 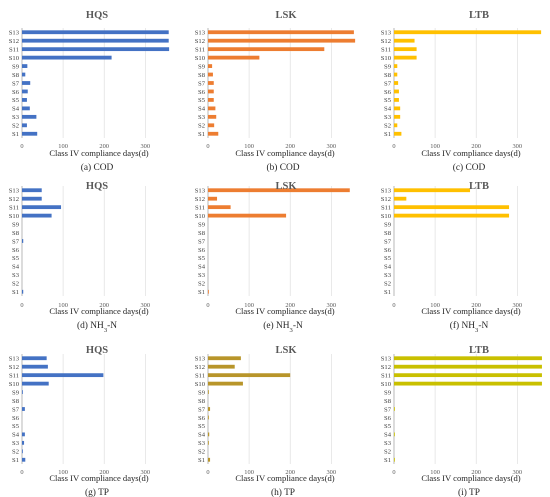 I want to click on category-label: S1, so click(x=387, y=460).